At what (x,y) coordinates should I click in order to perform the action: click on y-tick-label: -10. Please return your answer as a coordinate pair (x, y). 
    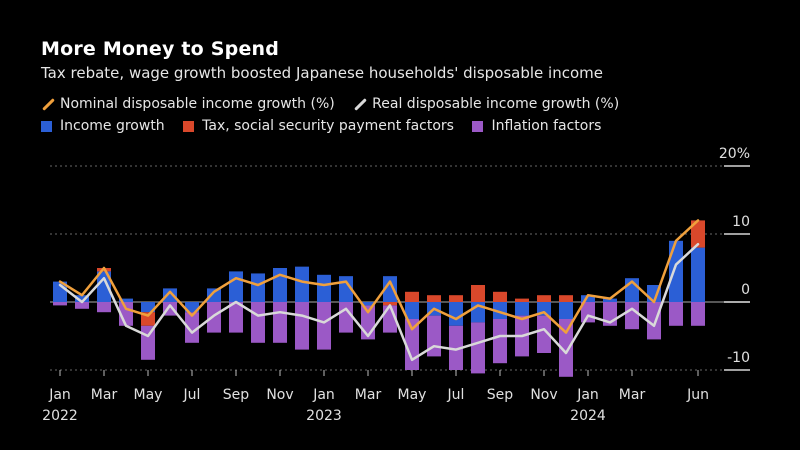
    Looking at the image, I should click on (738, 358).